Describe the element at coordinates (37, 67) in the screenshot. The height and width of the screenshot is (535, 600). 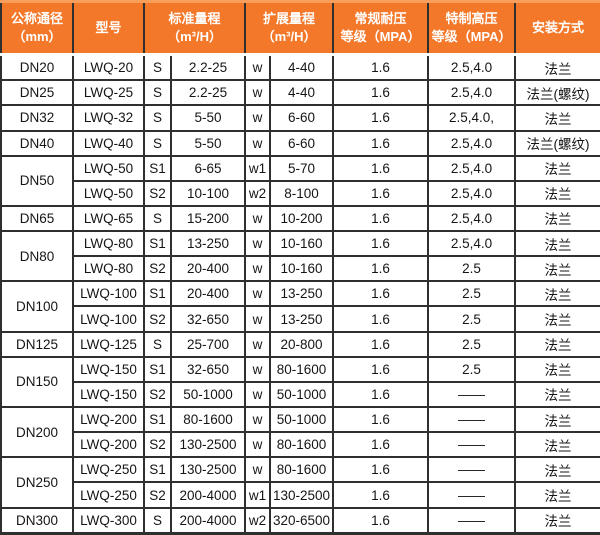
I see `dn-cell: DN20` at that location.